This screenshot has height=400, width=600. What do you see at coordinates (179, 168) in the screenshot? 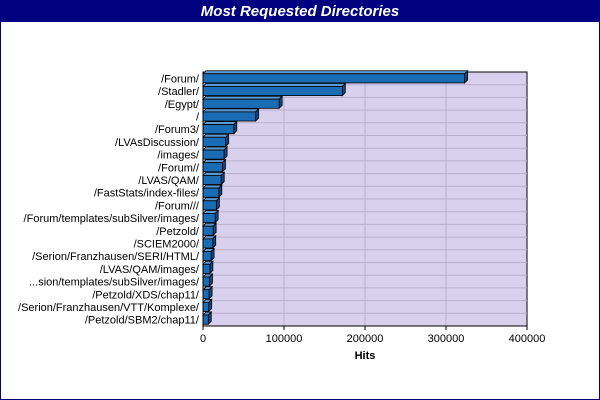
I see `category-label: /Forum//` at bounding box center [179, 168].